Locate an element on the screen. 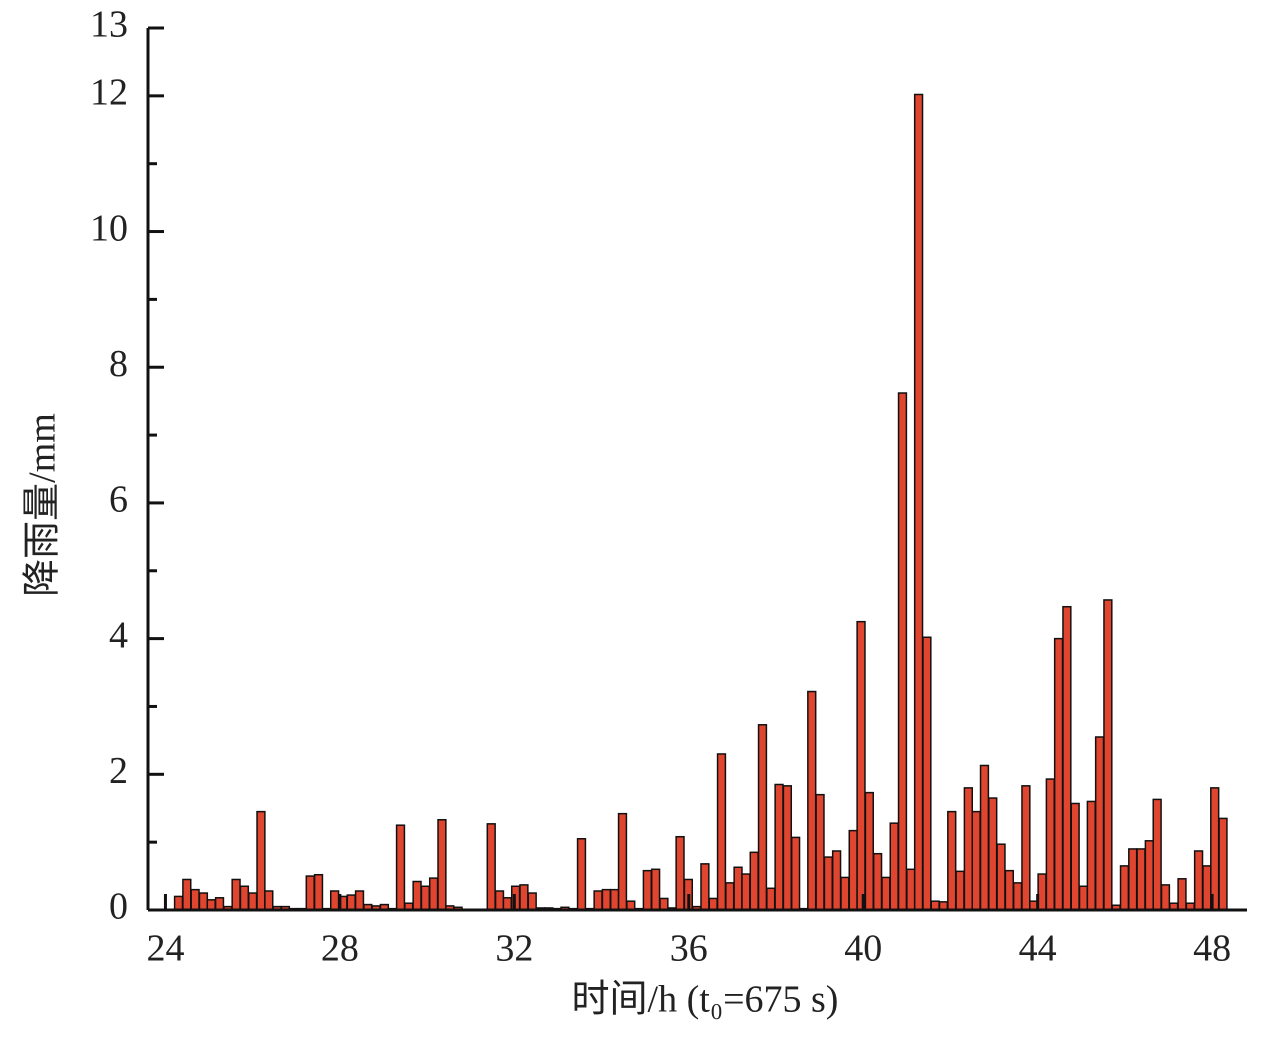  y-tick-label: 10 is located at coordinates (109, 228).